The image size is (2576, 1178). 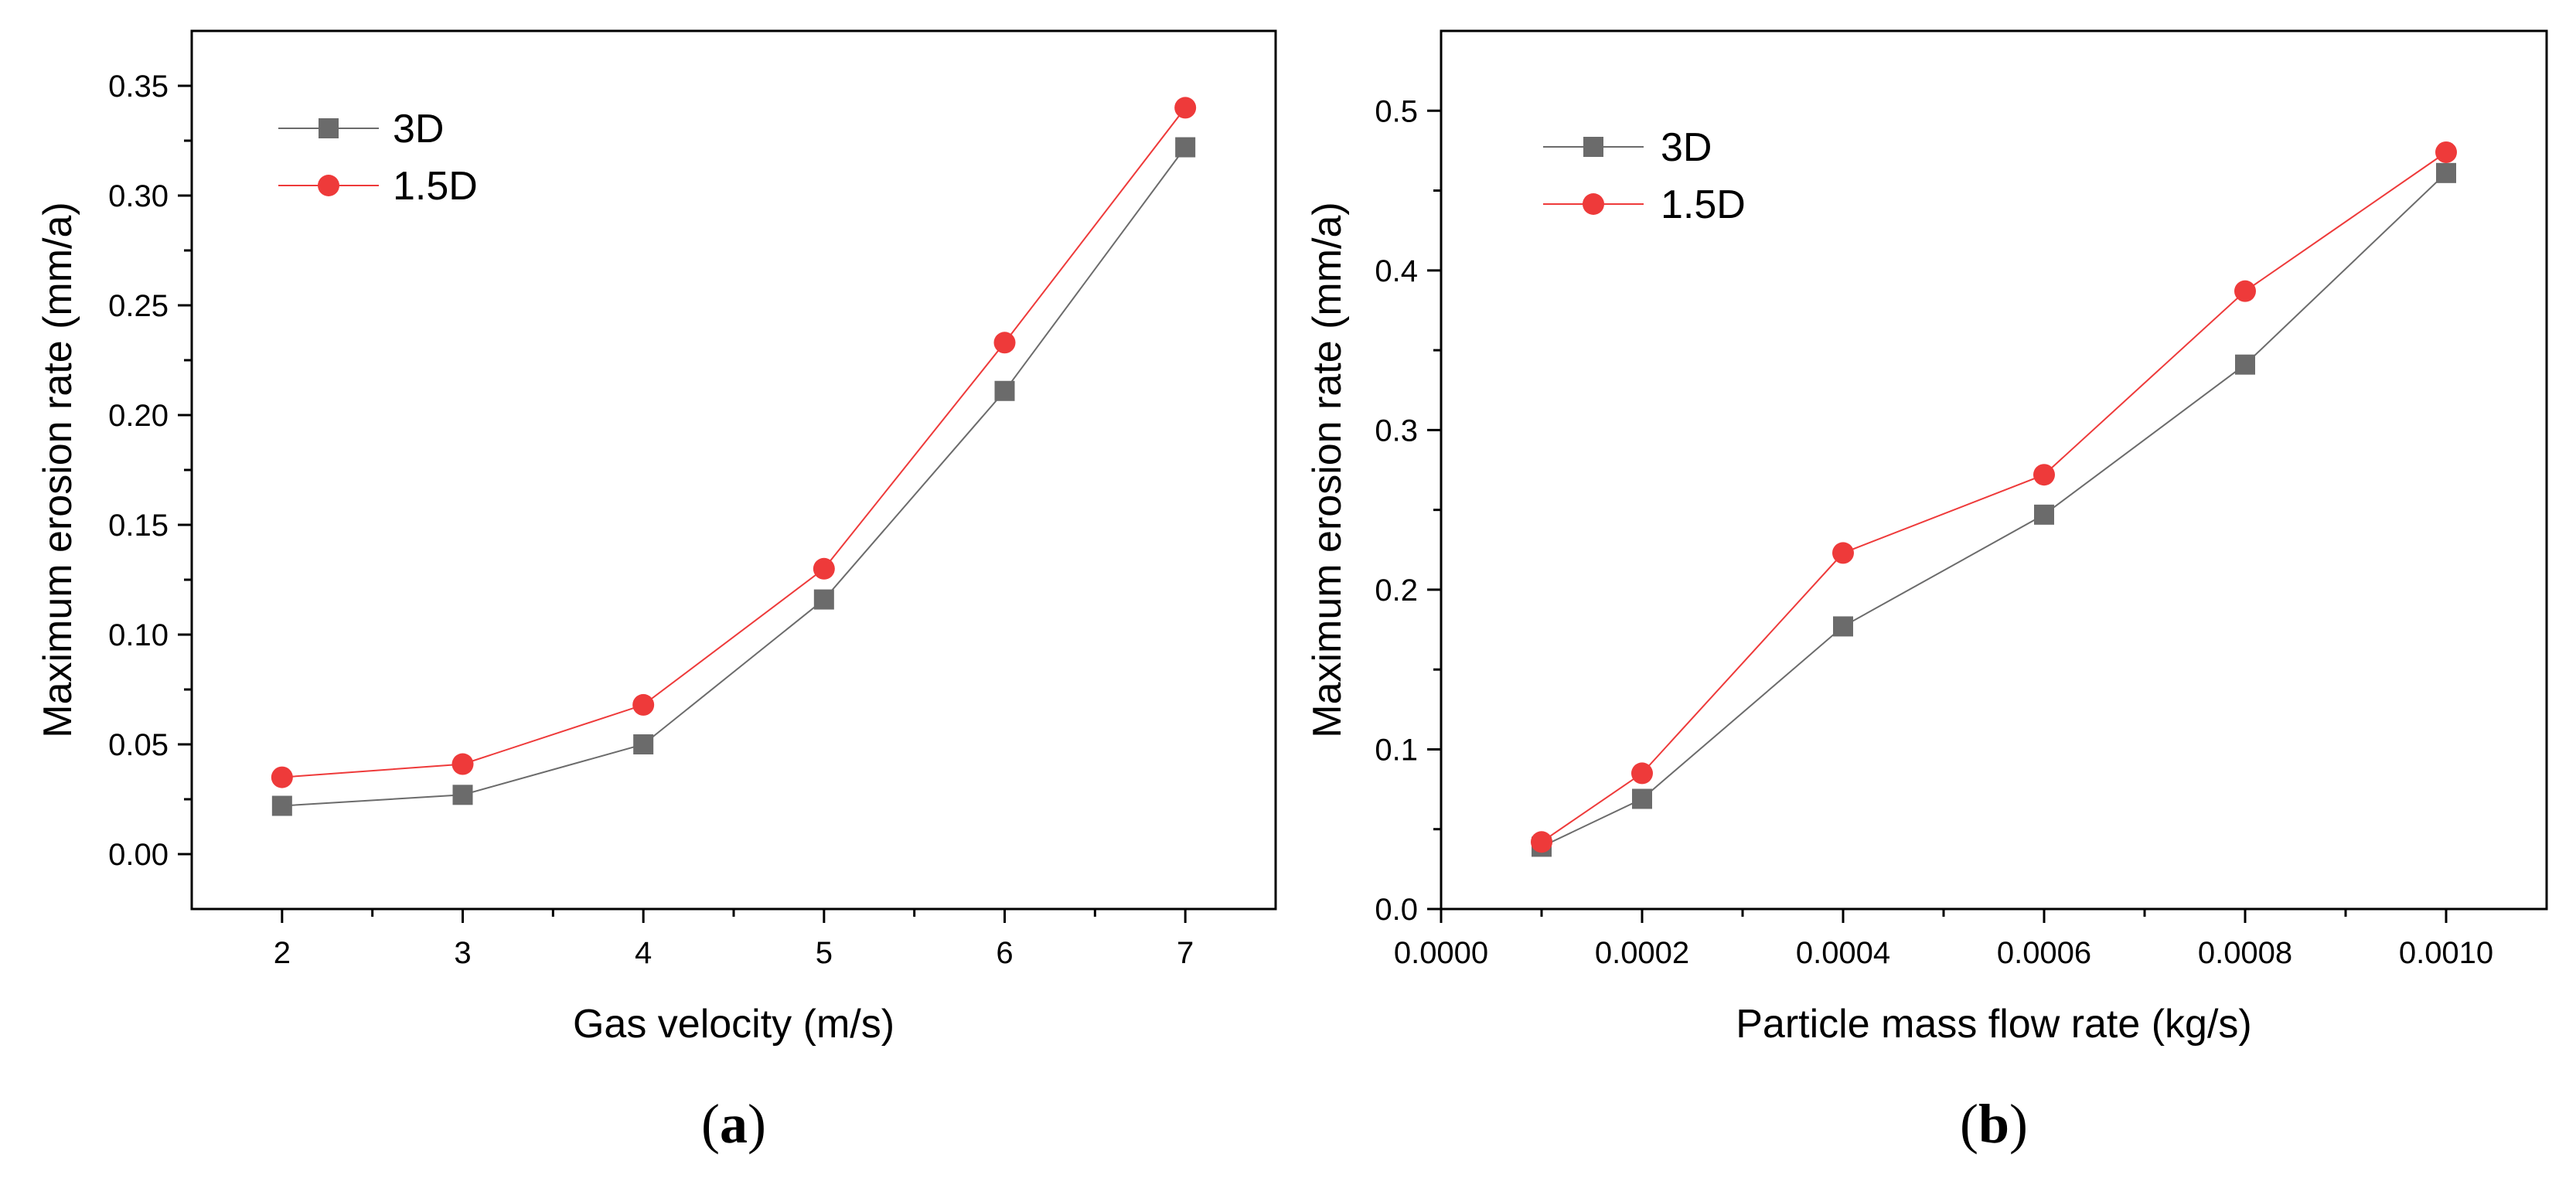 What do you see at coordinates (1396, 750) in the screenshot?
I see `y-tick-label: 0.1` at bounding box center [1396, 750].